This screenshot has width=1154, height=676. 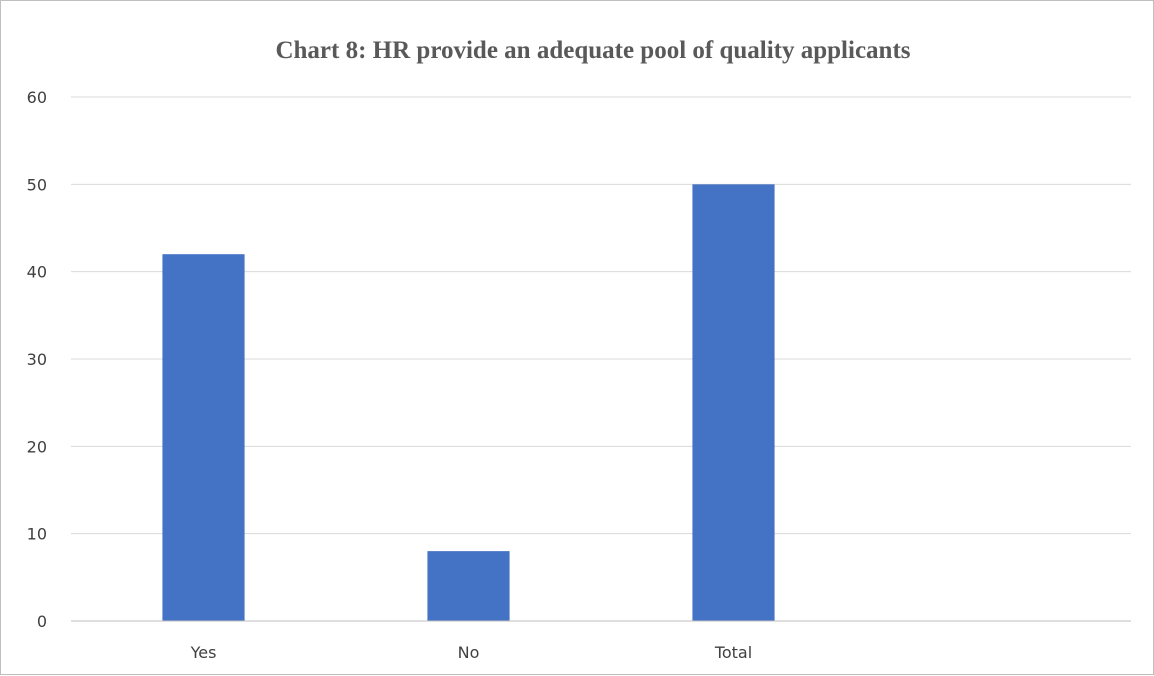 I want to click on y-axis-tick-labels: 0 10 20 30 40 50 60, so click(x=37, y=359).